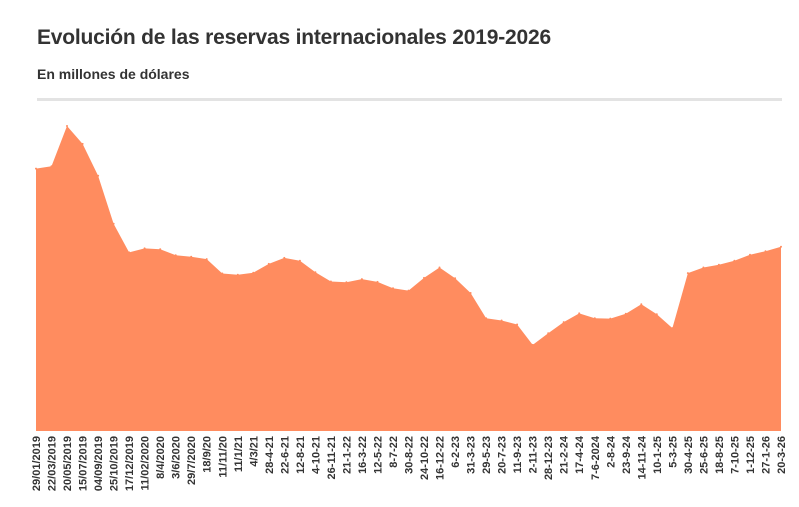 This screenshot has height=507, width=799. I want to click on x-tick-label: 5-3-25, so click(673, 452).